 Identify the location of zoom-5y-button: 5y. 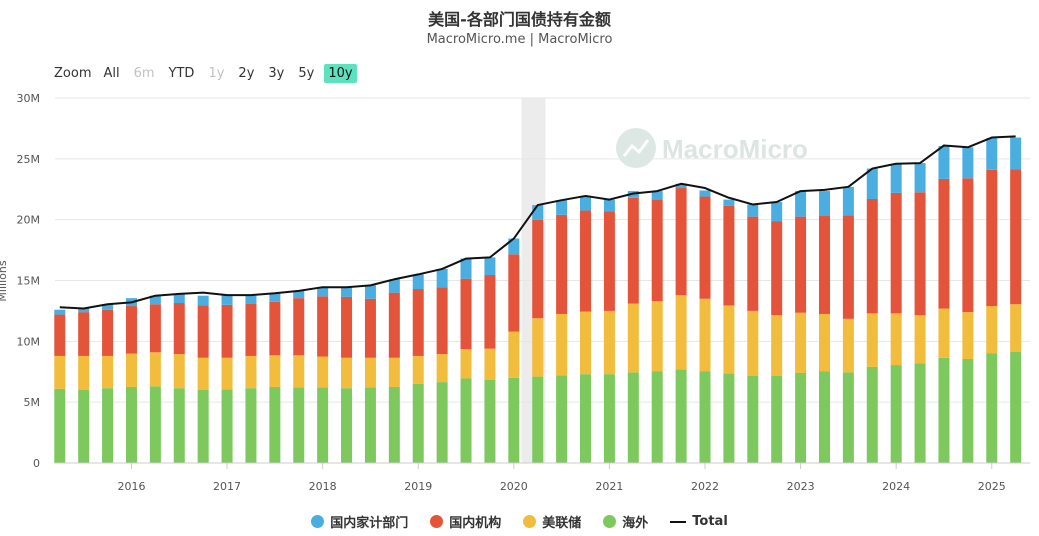
(306, 73).